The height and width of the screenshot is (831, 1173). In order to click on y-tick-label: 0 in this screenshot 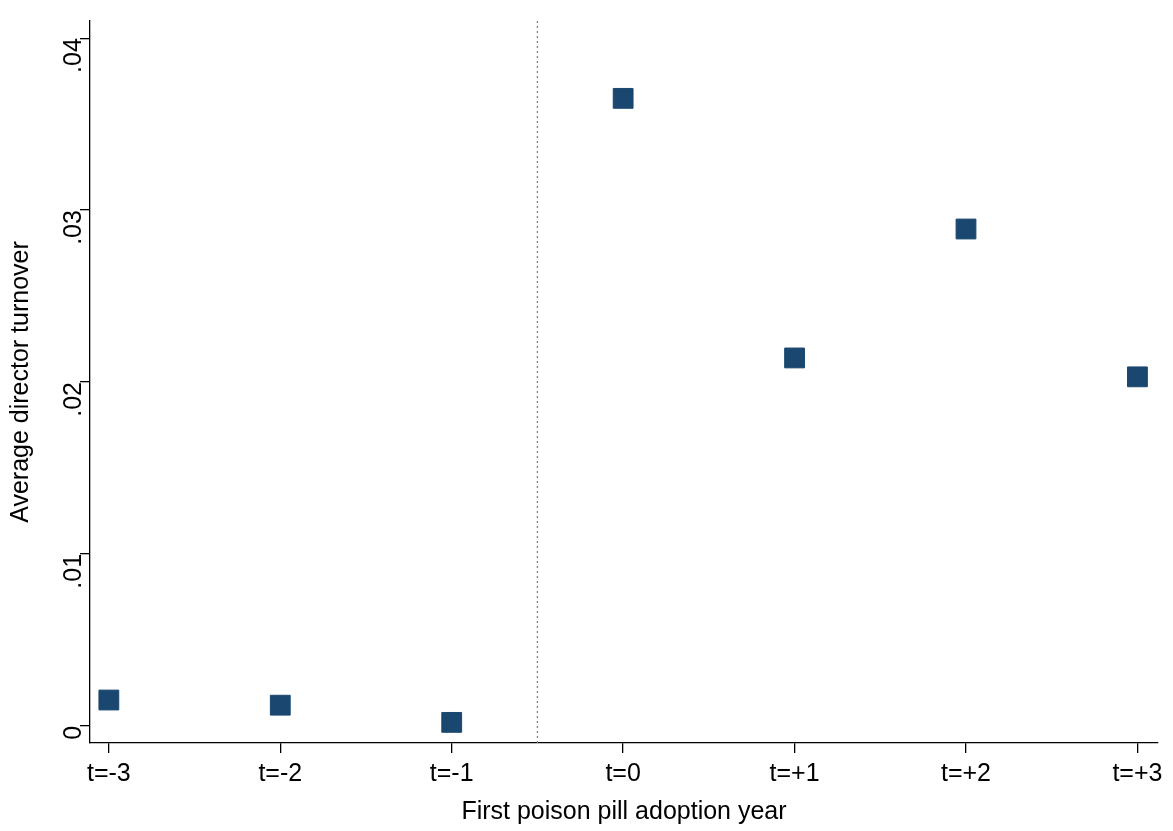, I will do `click(71, 732)`.